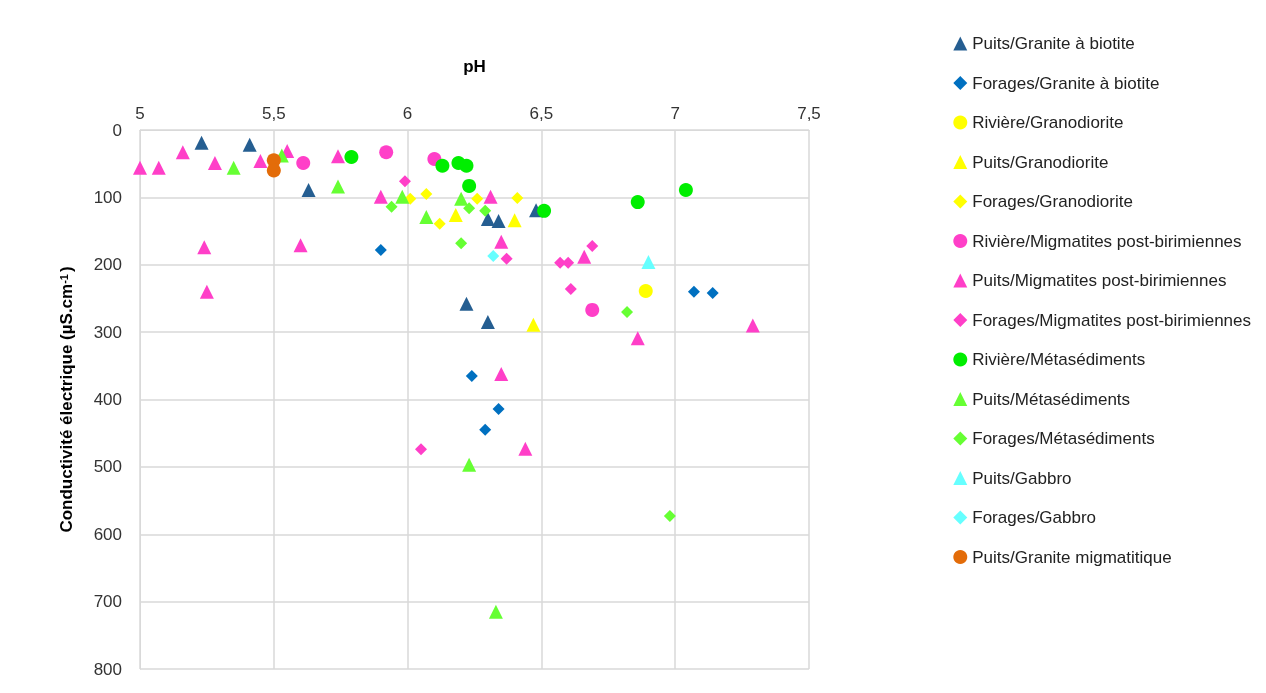 This screenshot has height=693, width=1266. Describe the element at coordinates (1052, 201) in the screenshot. I see `legend-label: Forages/Granodiorite` at that location.